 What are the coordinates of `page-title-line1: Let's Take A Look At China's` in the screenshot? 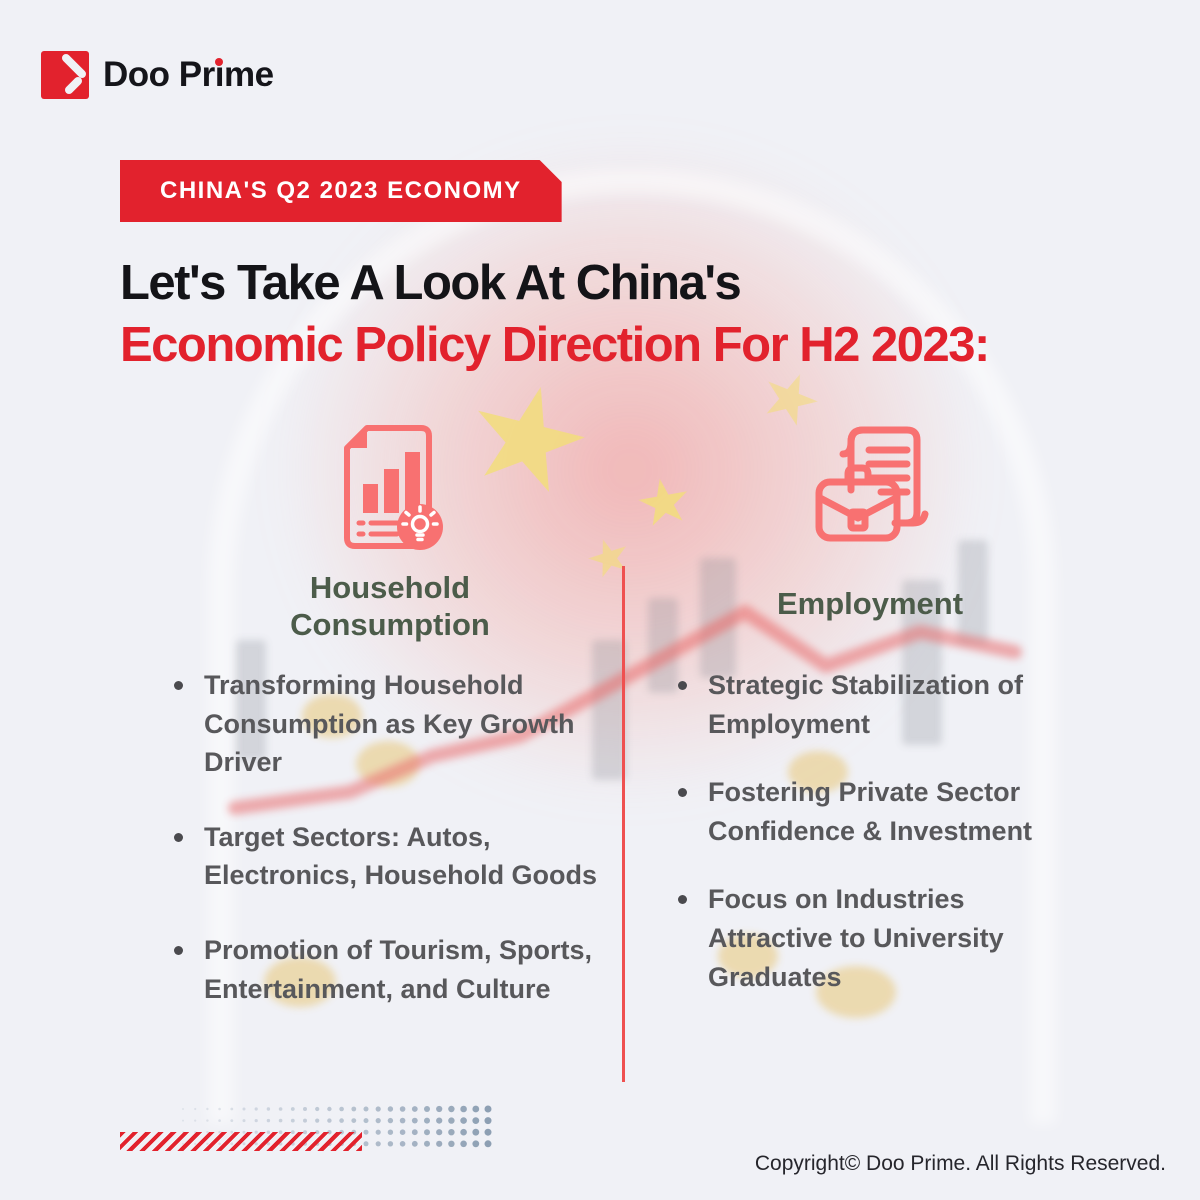 It's located at (431, 283).